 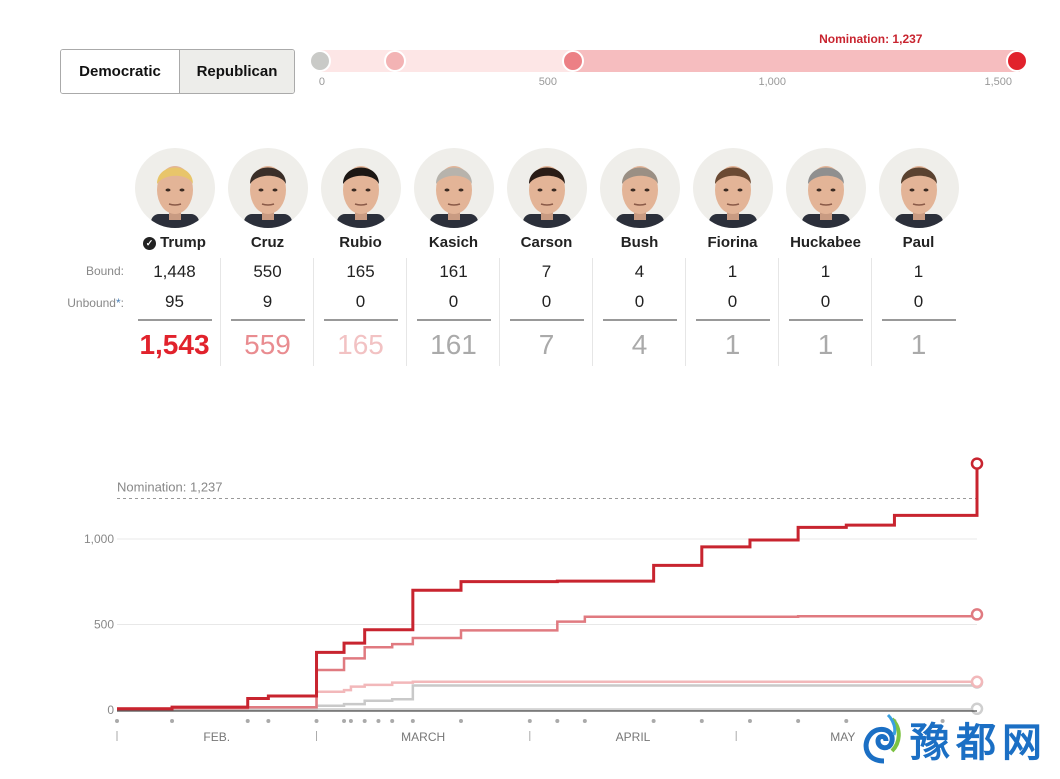 I want to click on bound-count: 161, so click(x=453, y=271).